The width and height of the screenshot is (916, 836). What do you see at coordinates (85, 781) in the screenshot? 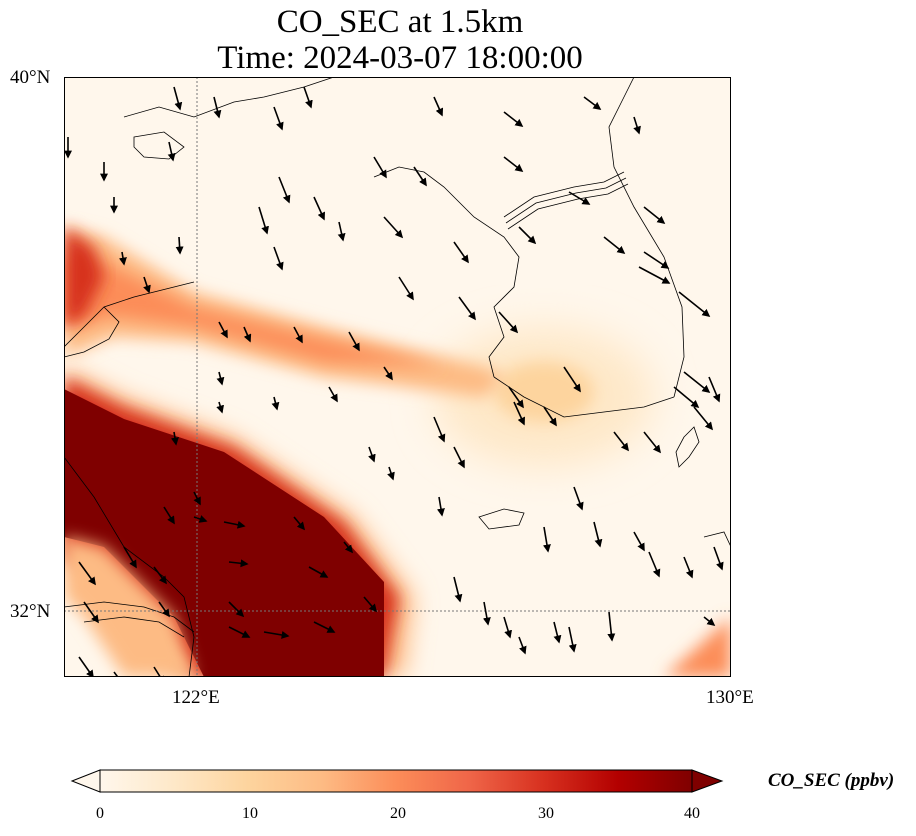
I see `colorbar-min-extend` at bounding box center [85, 781].